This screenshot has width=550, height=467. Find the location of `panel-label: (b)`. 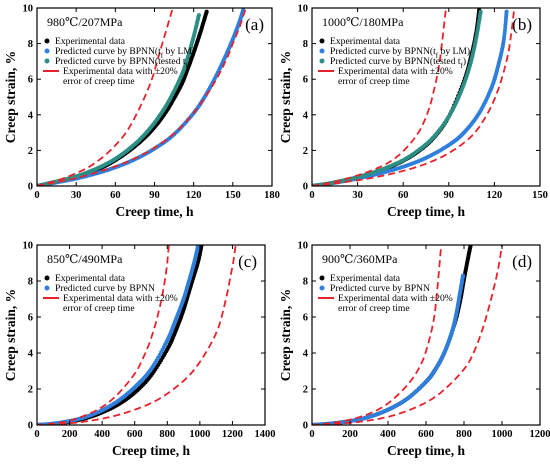

panel-label: (b) is located at coordinates (522, 24).